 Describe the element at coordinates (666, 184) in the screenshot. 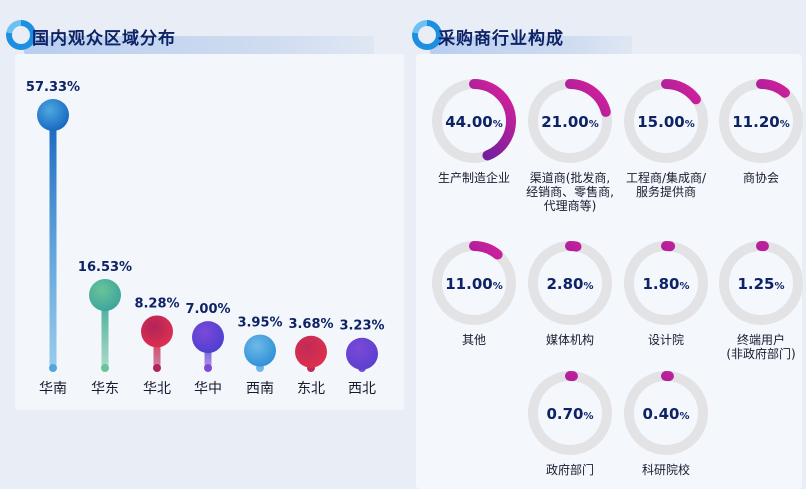

I see `donut-category-label: 工程商/集成商/服务提供商` at that location.